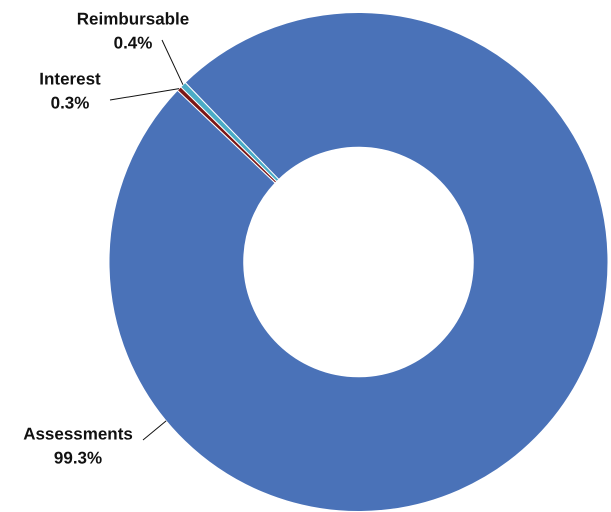  I want to click on slice-label: Reimbursable, so click(133, 19).